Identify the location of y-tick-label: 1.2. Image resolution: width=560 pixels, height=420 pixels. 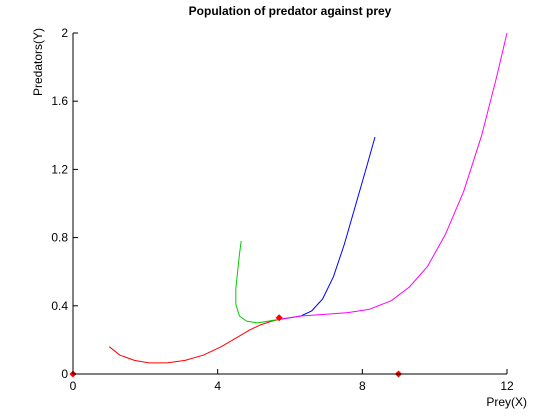
(59, 169).